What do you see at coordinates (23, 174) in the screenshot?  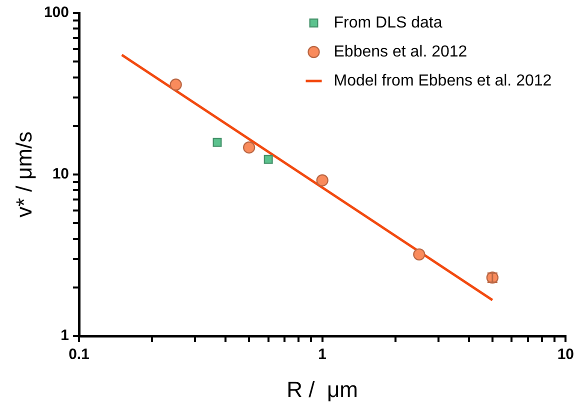 I see `y-axis-title: v* / μm/s` at bounding box center [23, 174].